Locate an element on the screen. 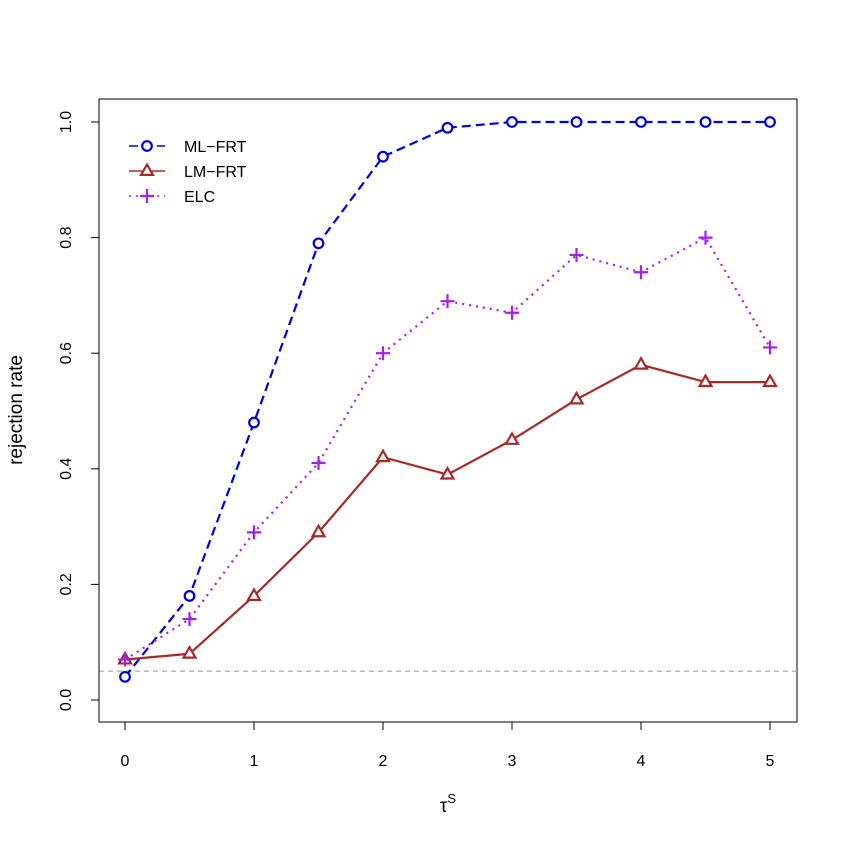  x-axis-title-symbol: τ is located at coordinates (444, 806).